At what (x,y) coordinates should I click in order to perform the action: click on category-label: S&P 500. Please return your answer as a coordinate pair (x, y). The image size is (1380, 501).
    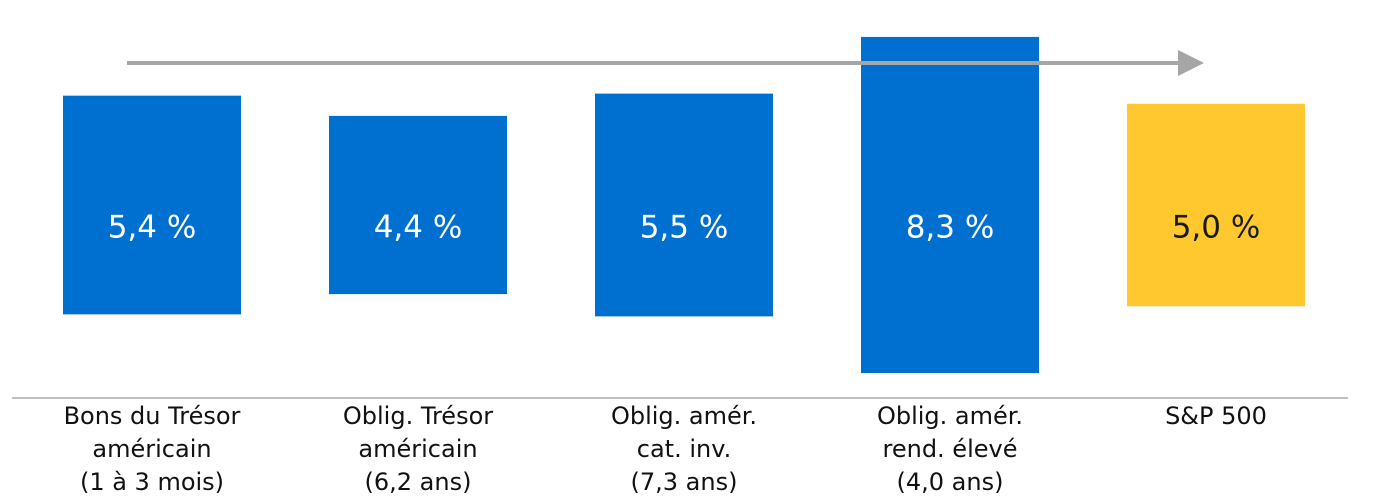
    Looking at the image, I should click on (1216, 416).